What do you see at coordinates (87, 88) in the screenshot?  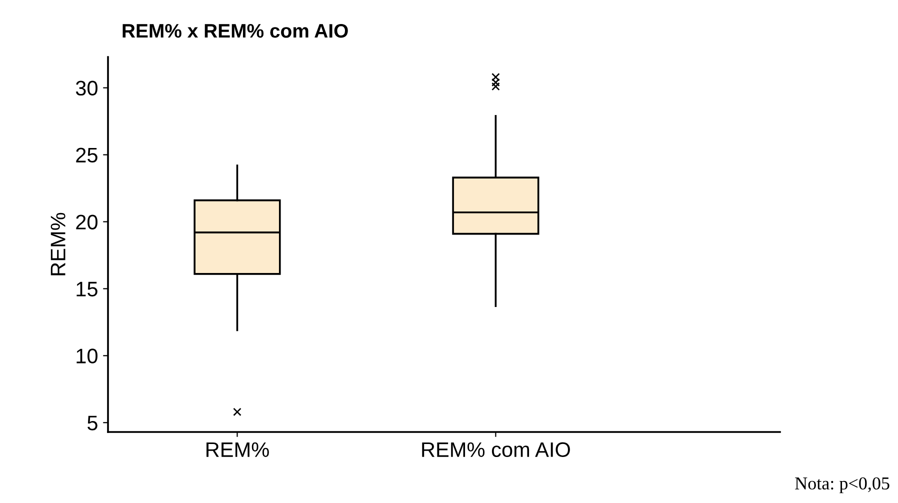 I see `y-tick-label: 30` at bounding box center [87, 88].